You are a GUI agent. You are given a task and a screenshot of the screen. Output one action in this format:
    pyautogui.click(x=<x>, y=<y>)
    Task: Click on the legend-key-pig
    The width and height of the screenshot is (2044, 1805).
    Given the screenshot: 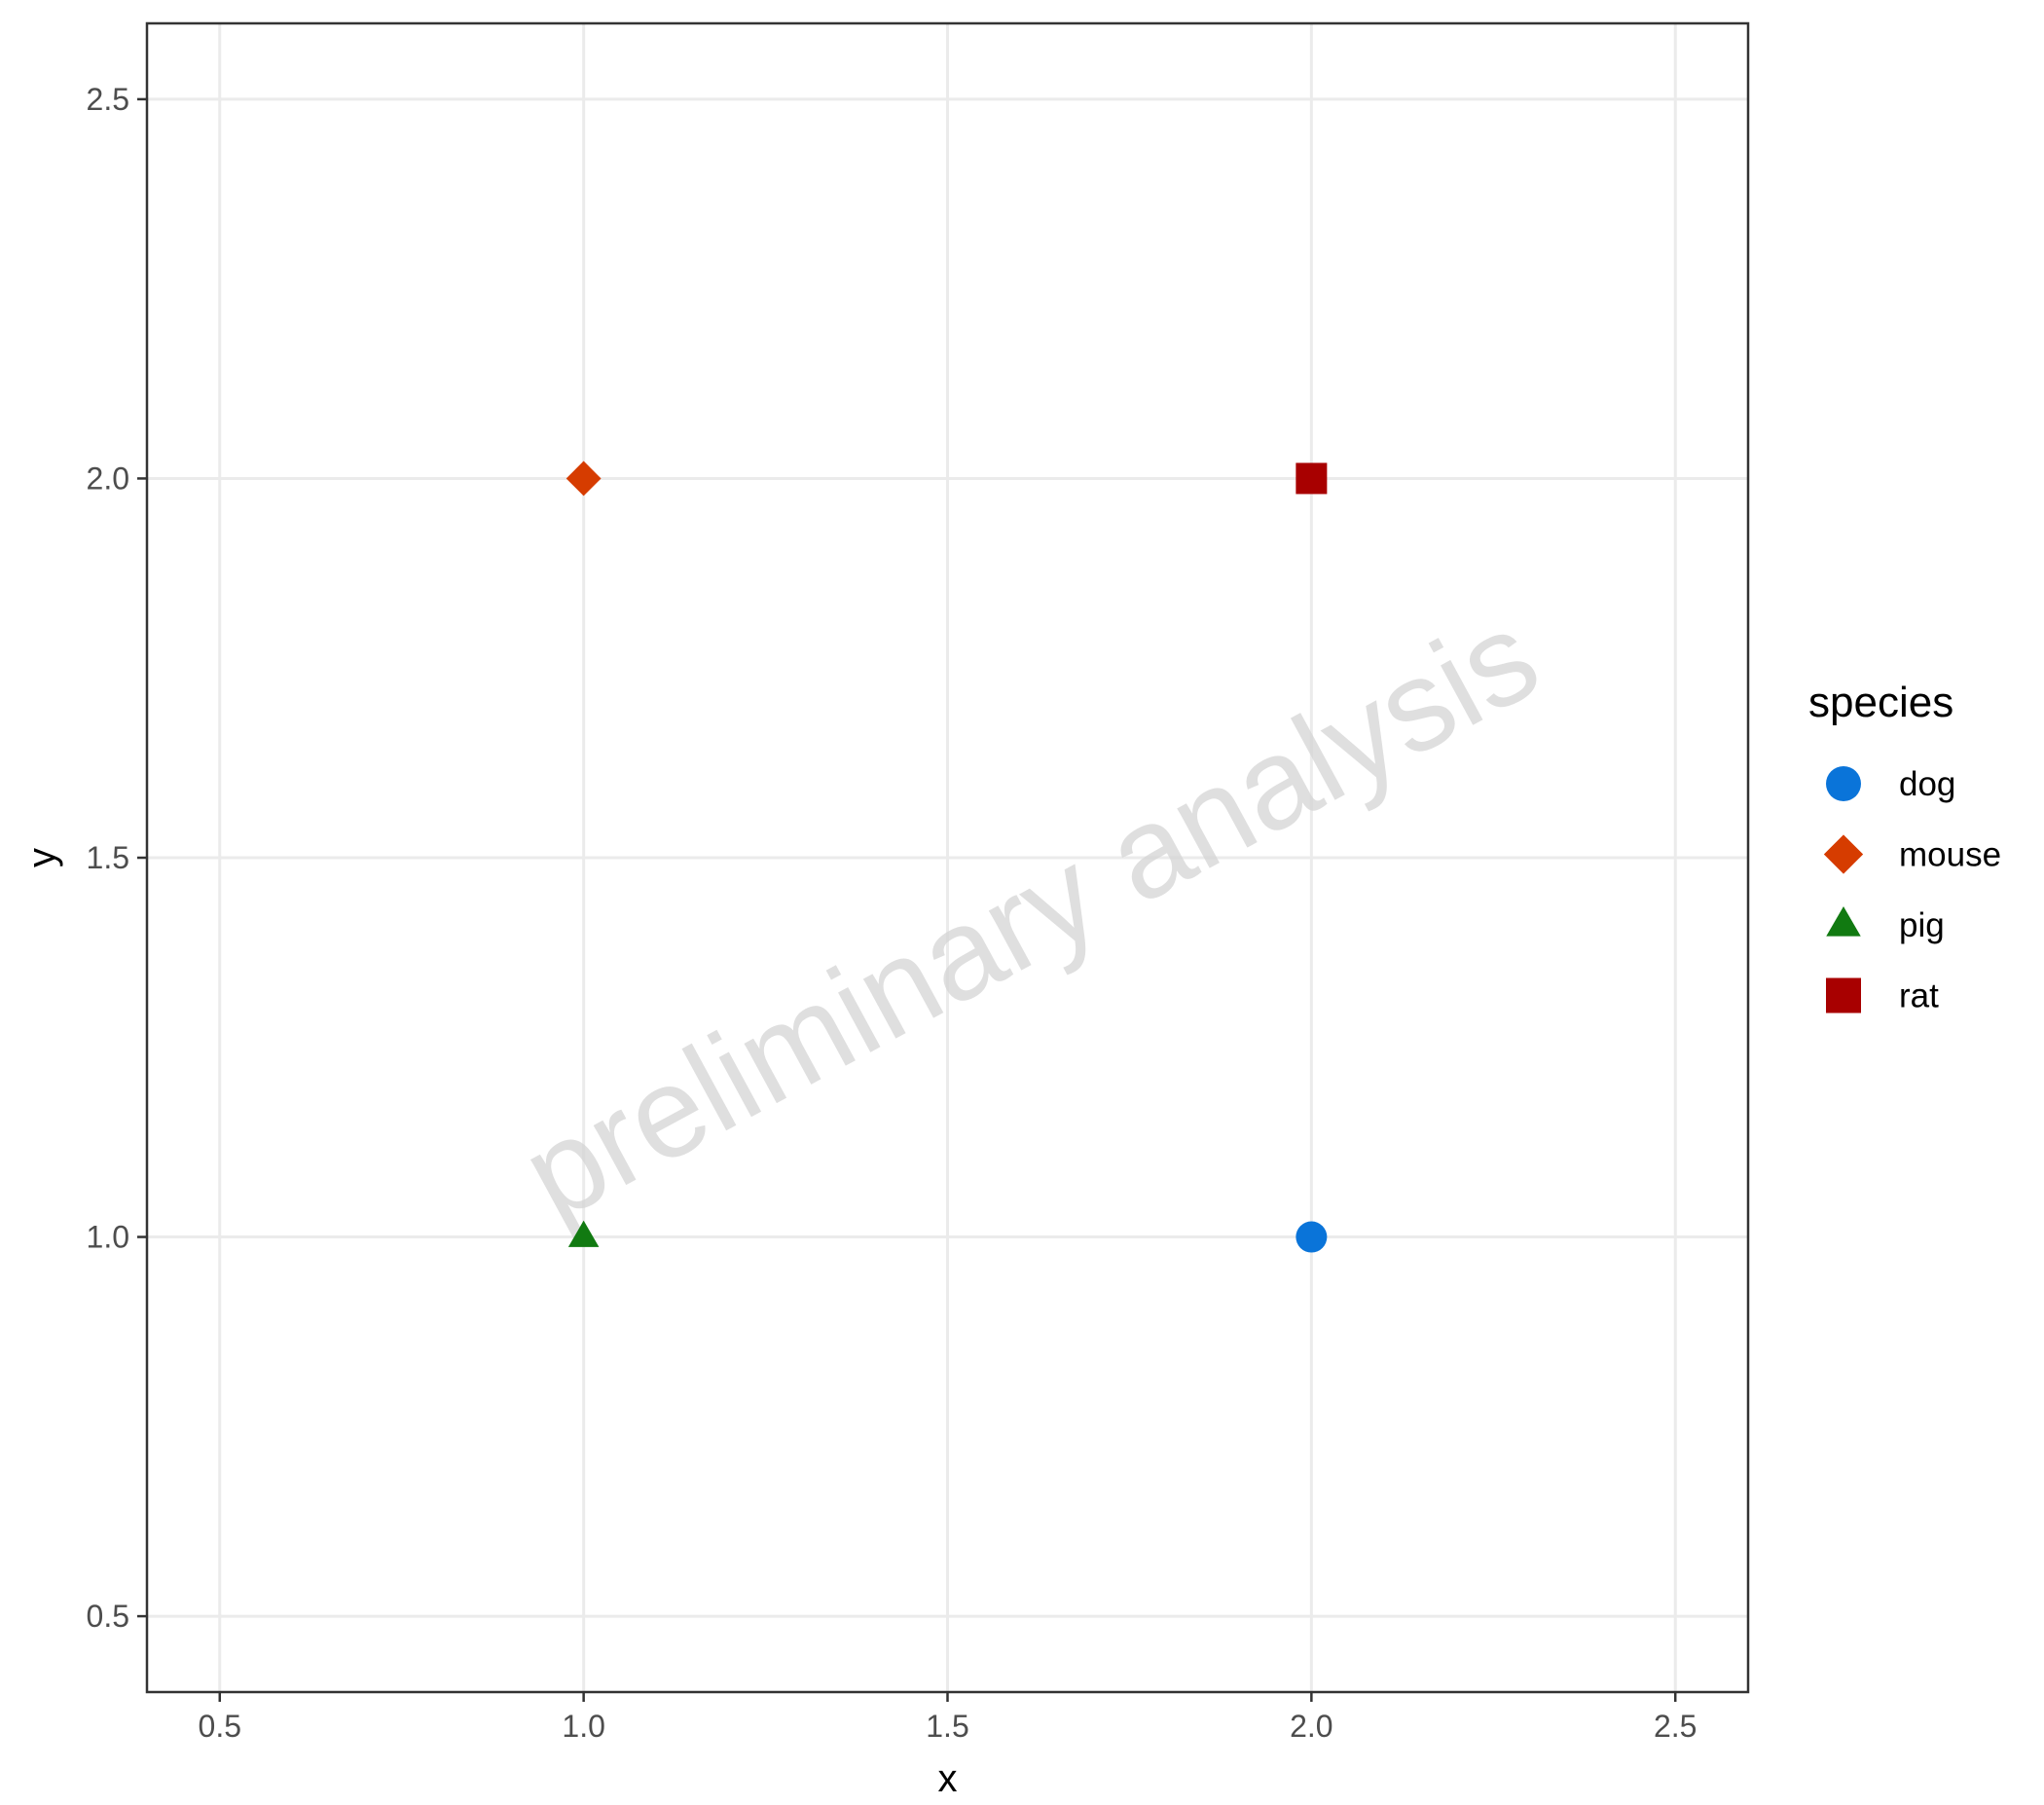 What is the action you would take?
    pyautogui.click(x=1844, y=922)
    